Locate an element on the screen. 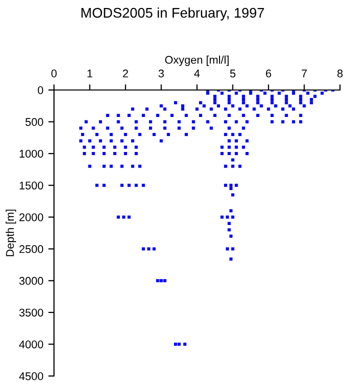 This screenshot has width=345, height=384. y-tick-label: 2000 is located at coordinates (31, 217).